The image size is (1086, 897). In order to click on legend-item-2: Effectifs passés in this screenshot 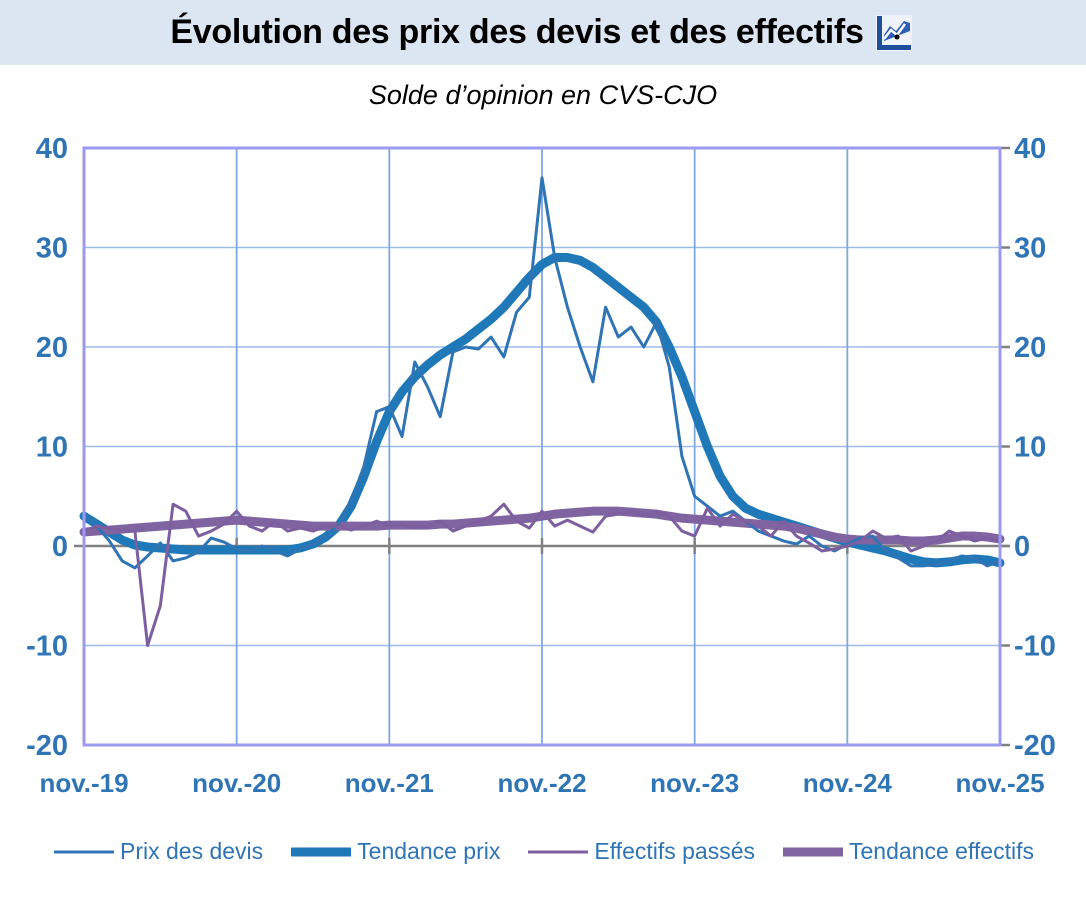, I will do `click(640, 851)`.